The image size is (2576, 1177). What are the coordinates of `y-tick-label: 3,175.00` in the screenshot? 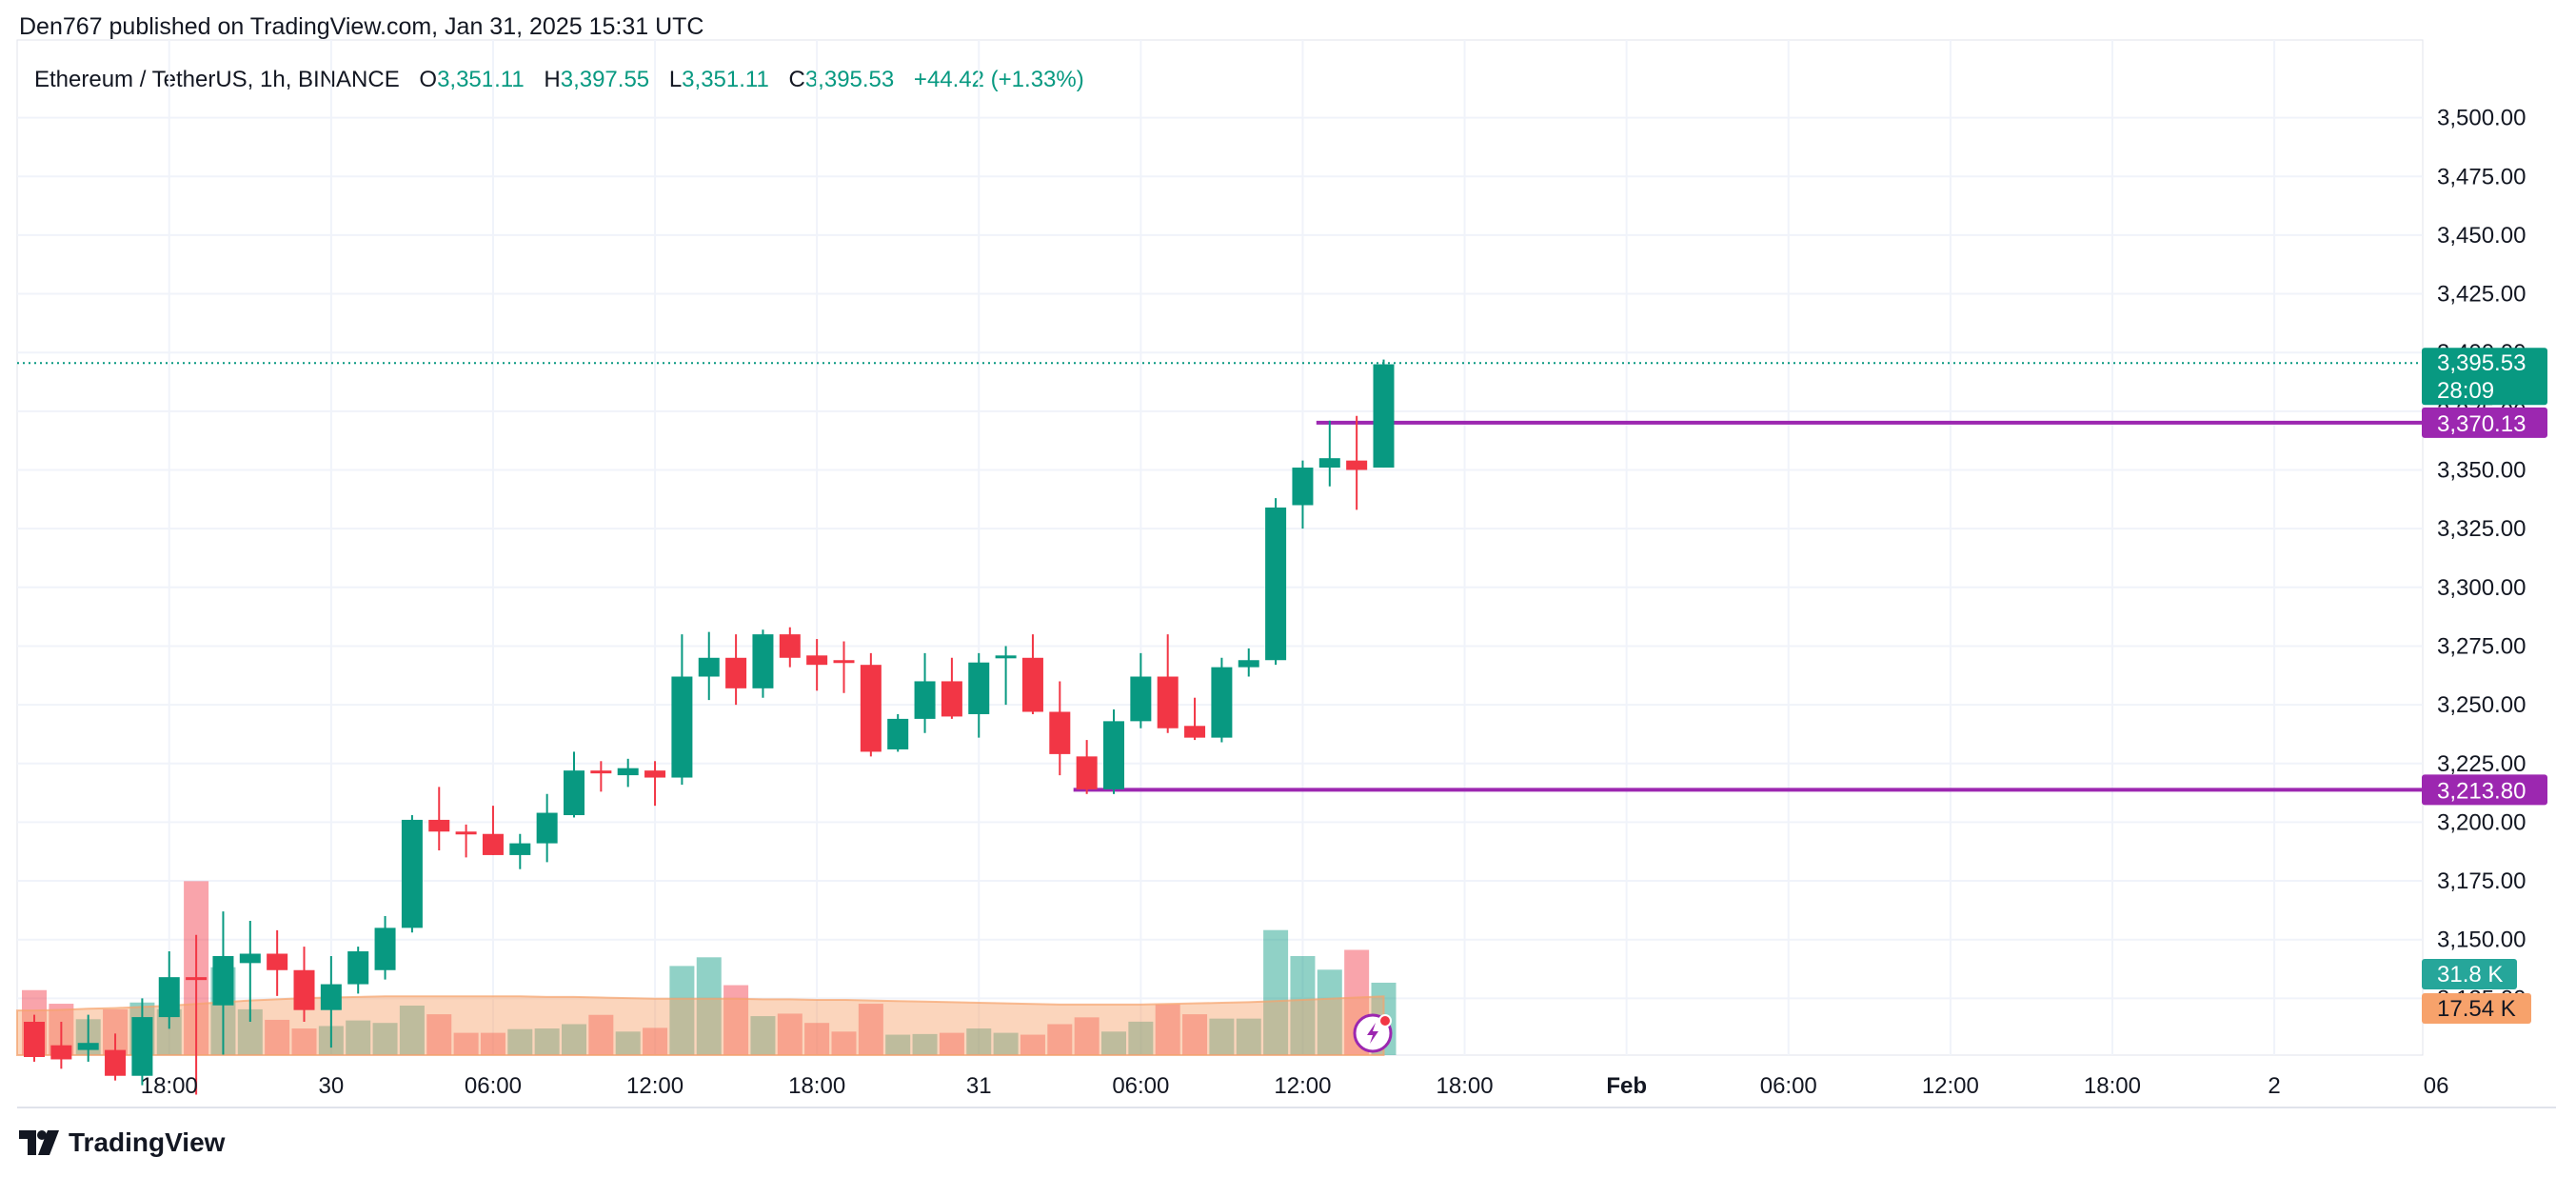 It's located at (2482, 881).